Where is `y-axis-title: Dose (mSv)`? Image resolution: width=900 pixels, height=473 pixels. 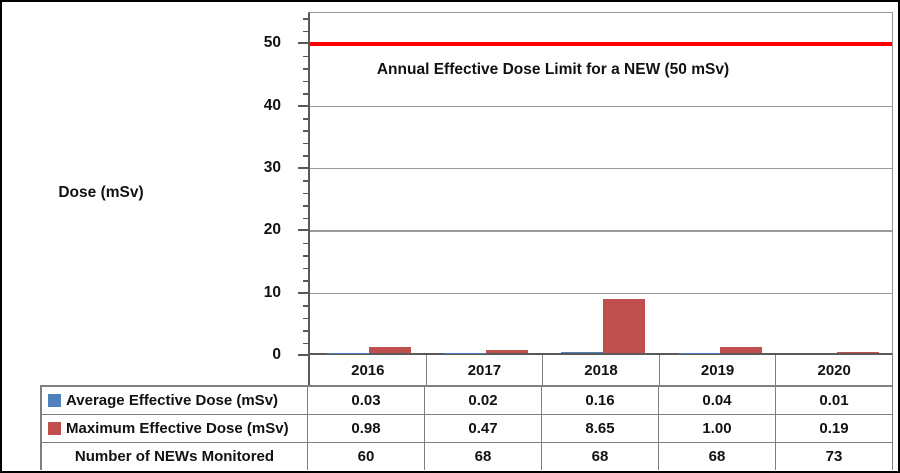
y-axis-title: Dose (mSv) is located at coordinates (101, 192).